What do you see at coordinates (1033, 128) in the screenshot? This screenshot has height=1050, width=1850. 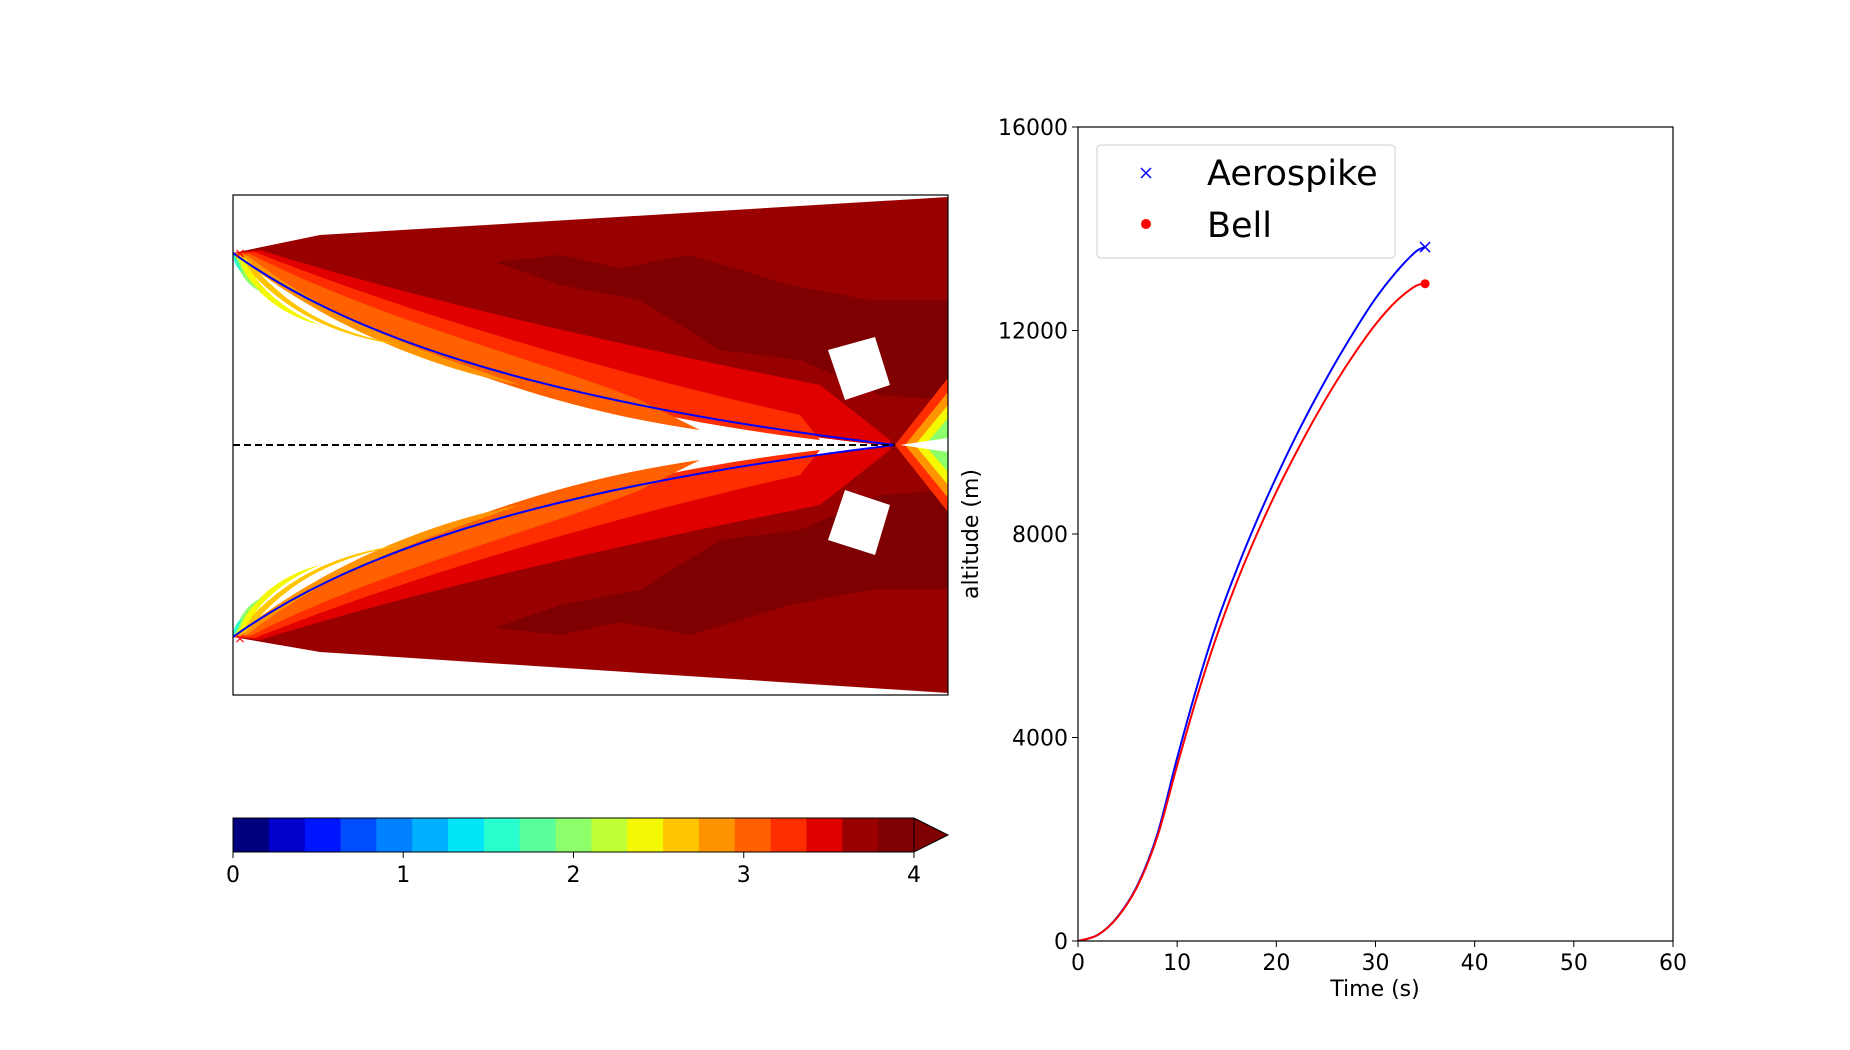 I see `y-tick-label: 16000` at bounding box center [1033, 128].